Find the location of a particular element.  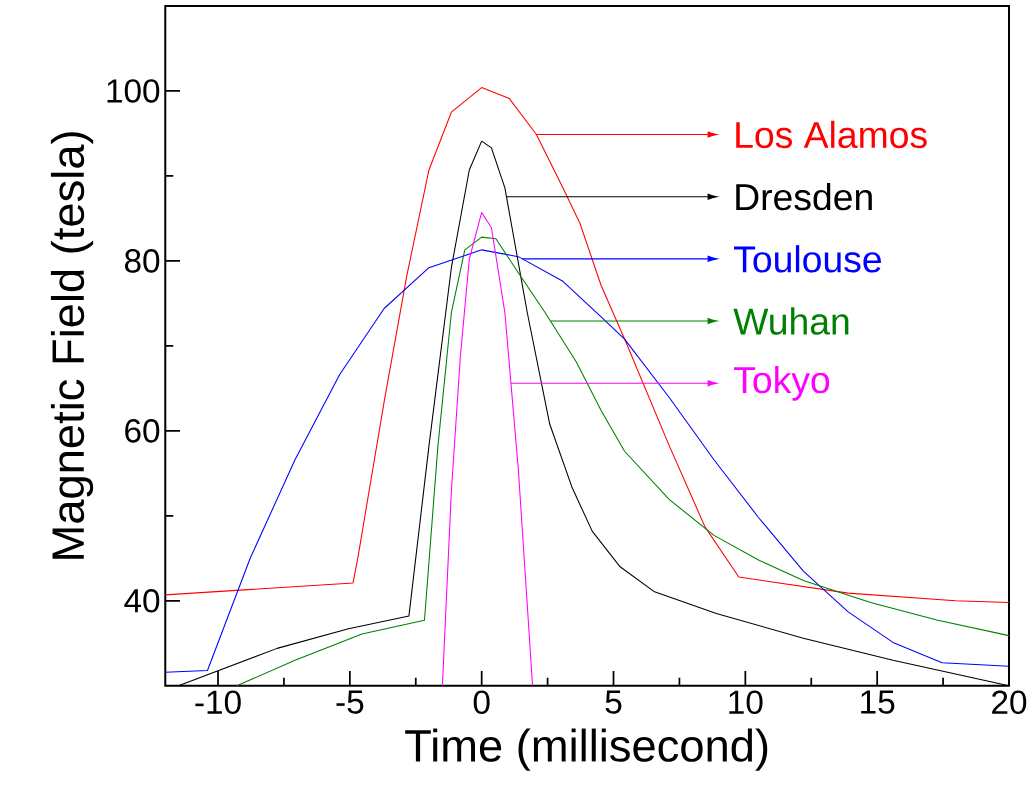

x-tick-label: 0 is located at coordinates (481, 702).